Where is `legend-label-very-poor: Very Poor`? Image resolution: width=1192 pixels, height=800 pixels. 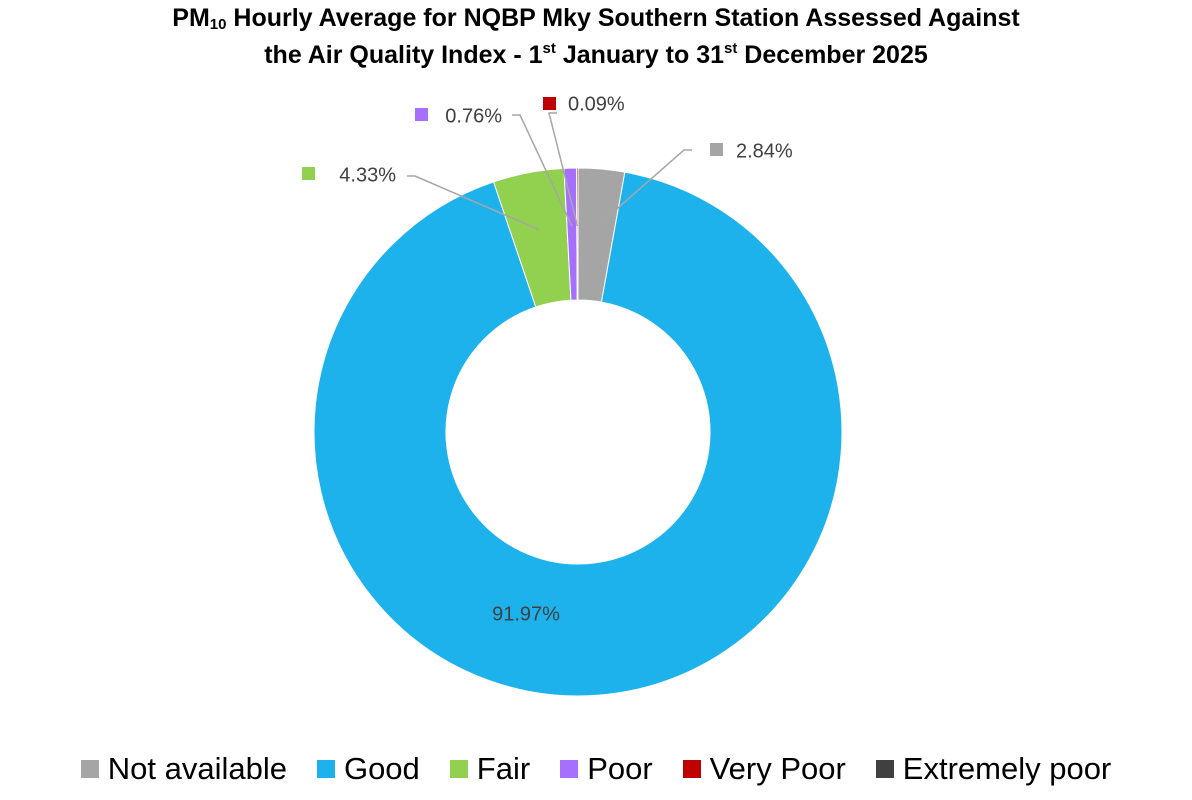 legend-label-very-poor: Very Poor is located at coordinates (777, 768).